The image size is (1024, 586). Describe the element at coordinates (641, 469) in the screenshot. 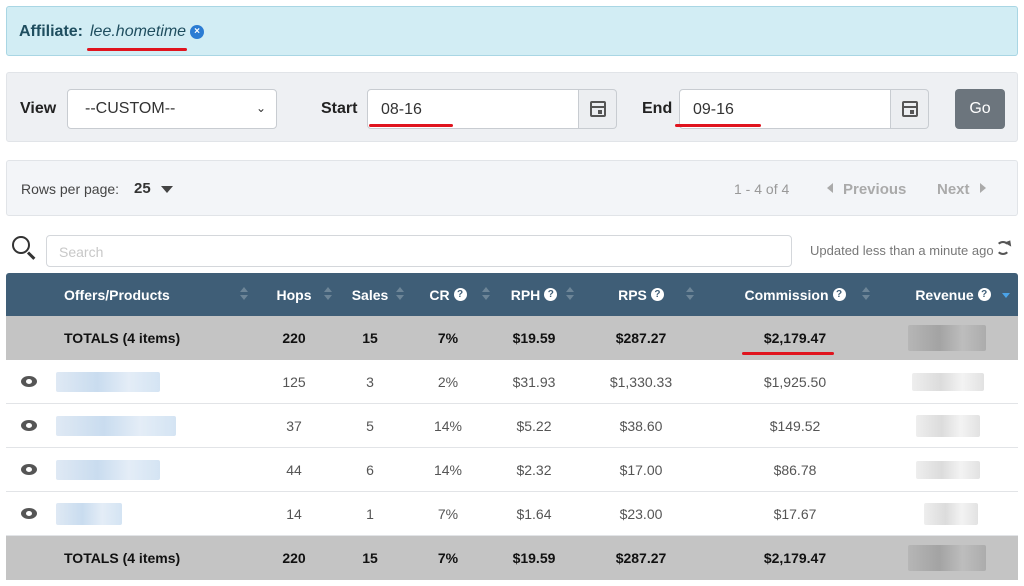

I see `rps-cell: $17.00` at that location.